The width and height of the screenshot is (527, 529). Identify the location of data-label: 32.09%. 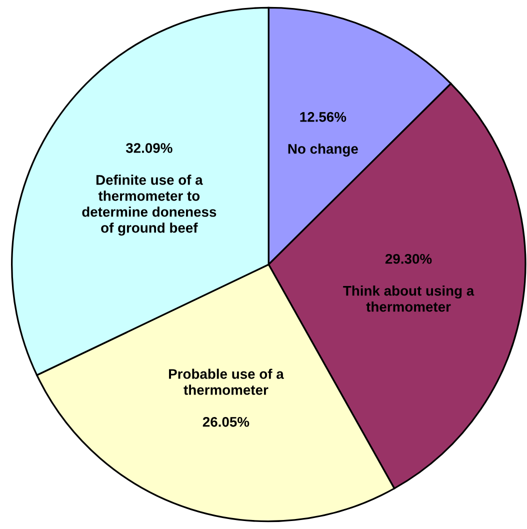
(149, 148).